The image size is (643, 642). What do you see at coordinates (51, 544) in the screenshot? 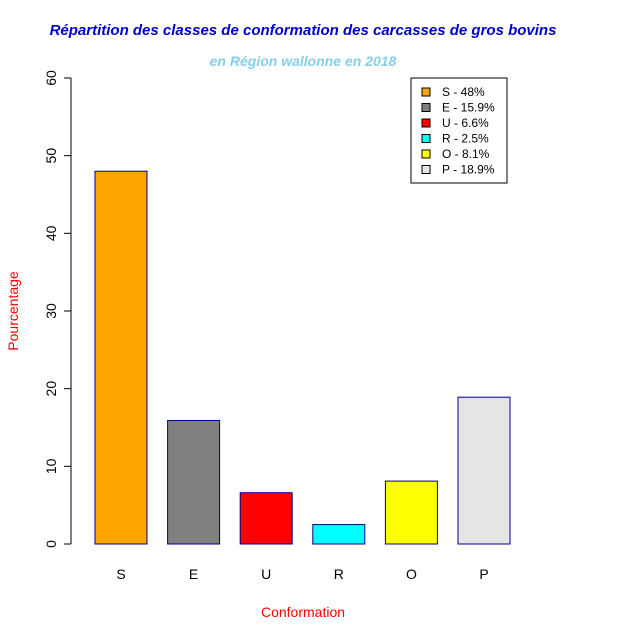
I see `y-tick-label: 0` at bounding box center [51, 544].